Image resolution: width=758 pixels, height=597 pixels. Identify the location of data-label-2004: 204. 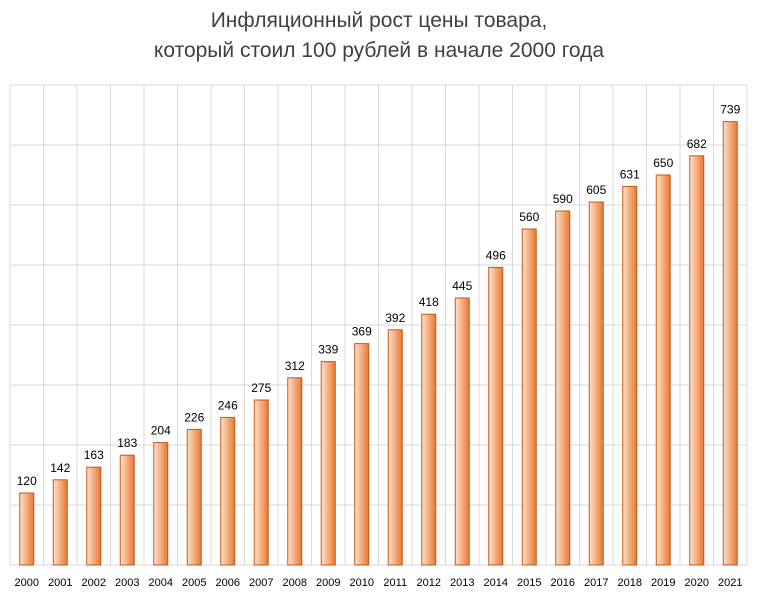
(161, 431).